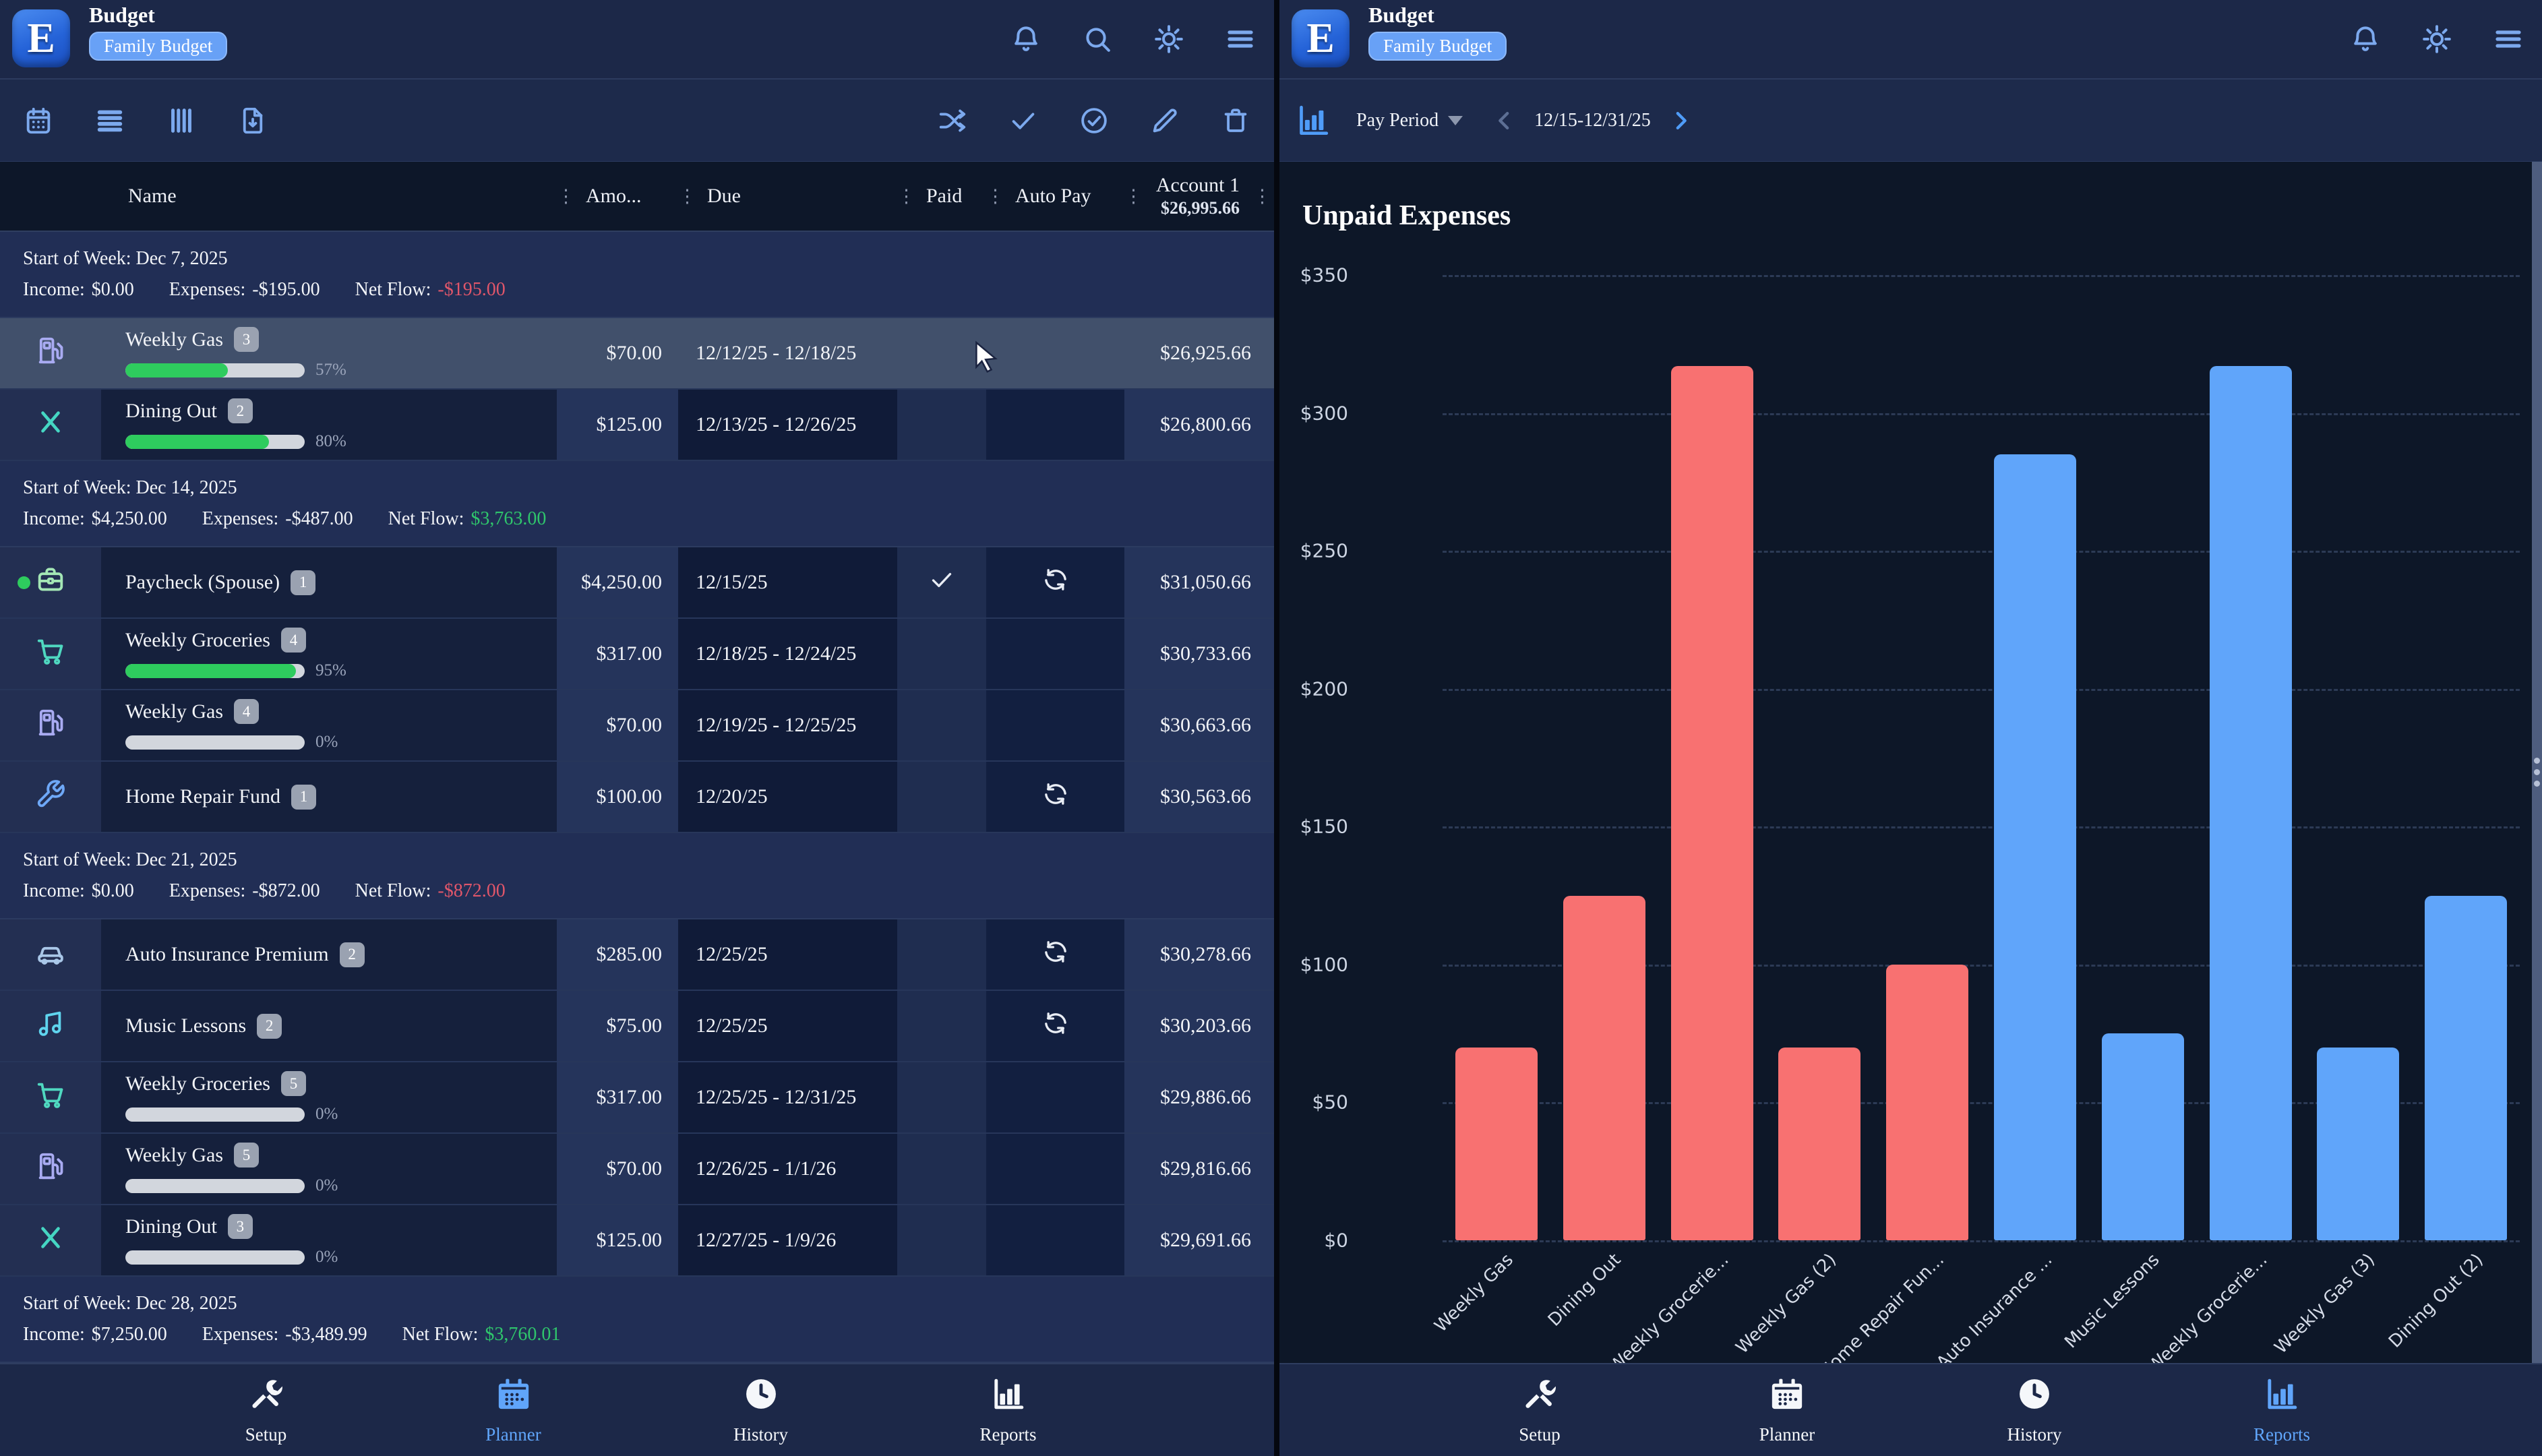  What do you see at coordinates (1504, 120) in the screenshot?
I see `previous-period-icon` at bounding box center [1504, 120].